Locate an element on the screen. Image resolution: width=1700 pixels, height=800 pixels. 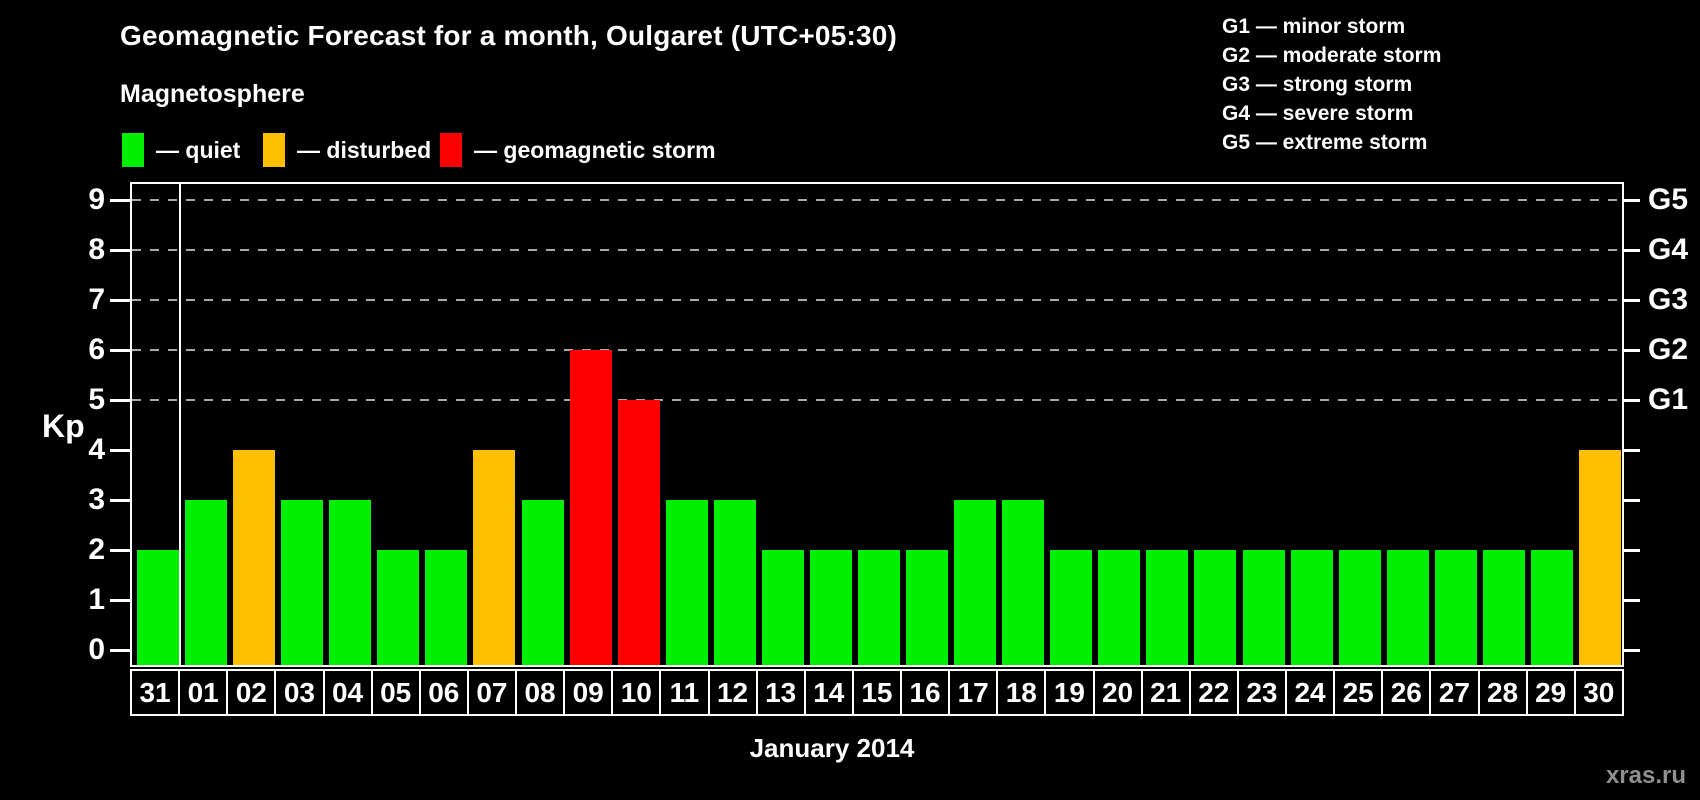
disturbed-color-swatch is located at coordinates (274, 150).